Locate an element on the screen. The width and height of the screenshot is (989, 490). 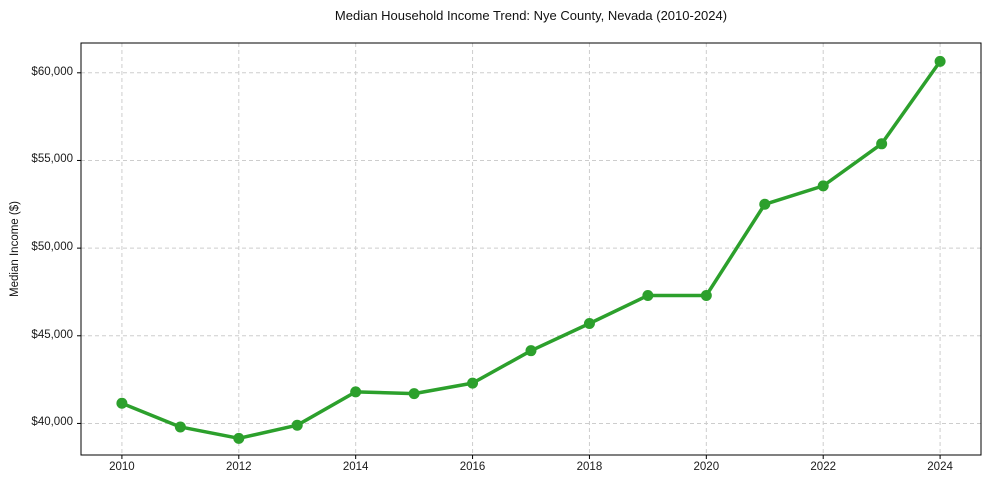
x-tick-label: 2016 is located at coordinates (472, 467).